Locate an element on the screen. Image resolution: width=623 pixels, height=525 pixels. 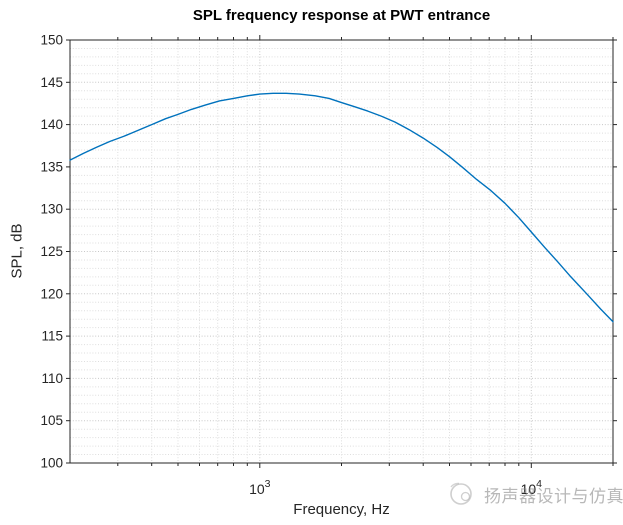
y-axis-label: SPL, dB is located at coordinates (17, 251).